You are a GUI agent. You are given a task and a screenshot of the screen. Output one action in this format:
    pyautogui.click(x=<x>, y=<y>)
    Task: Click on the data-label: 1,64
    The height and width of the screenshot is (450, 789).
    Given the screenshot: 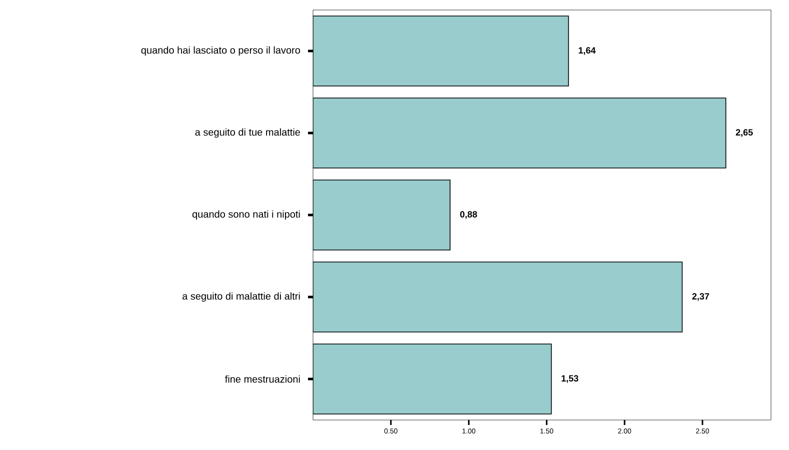 What is the action you would take?
    pyautogui.click(x=587, y=51)
    